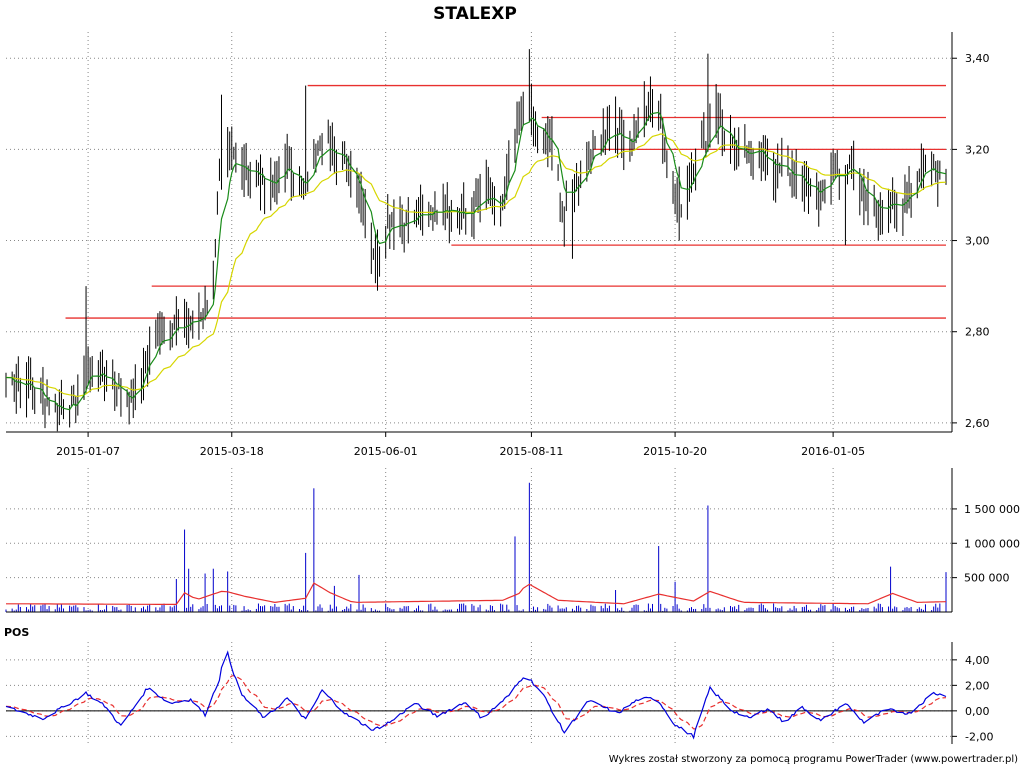  I want to click on volume-gridlines, so click(479, 543).